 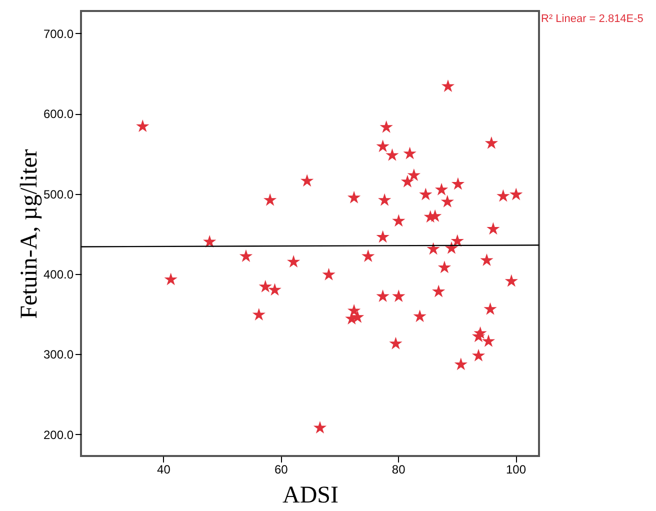 I want to click on x-tick-label: 60, so click(x=281, y=469).